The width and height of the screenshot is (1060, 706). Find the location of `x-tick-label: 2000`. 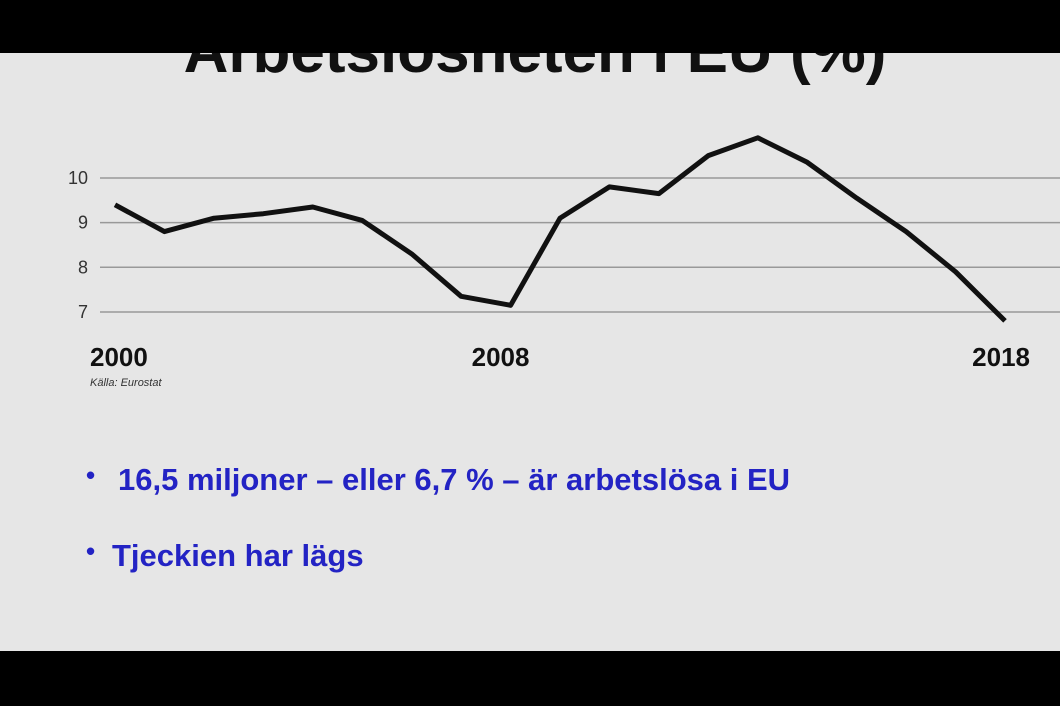

x-tick-label: 2000 is located at coordinates (119, 357).